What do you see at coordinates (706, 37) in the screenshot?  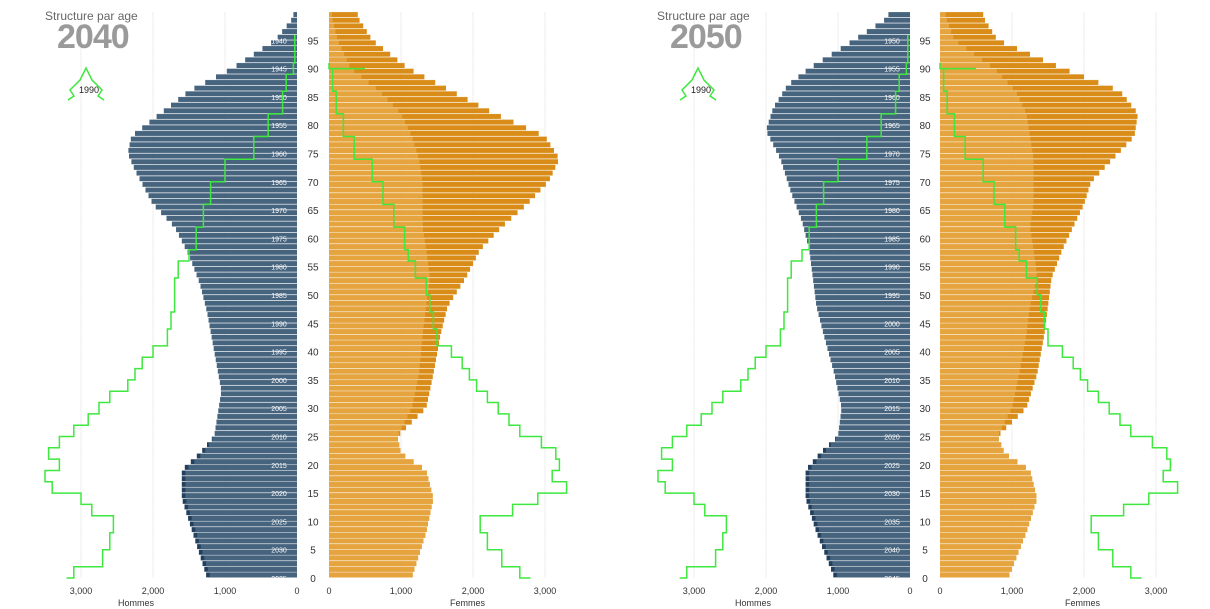 I see `chart-year-title: 2050` at bounding box center [706, 37].